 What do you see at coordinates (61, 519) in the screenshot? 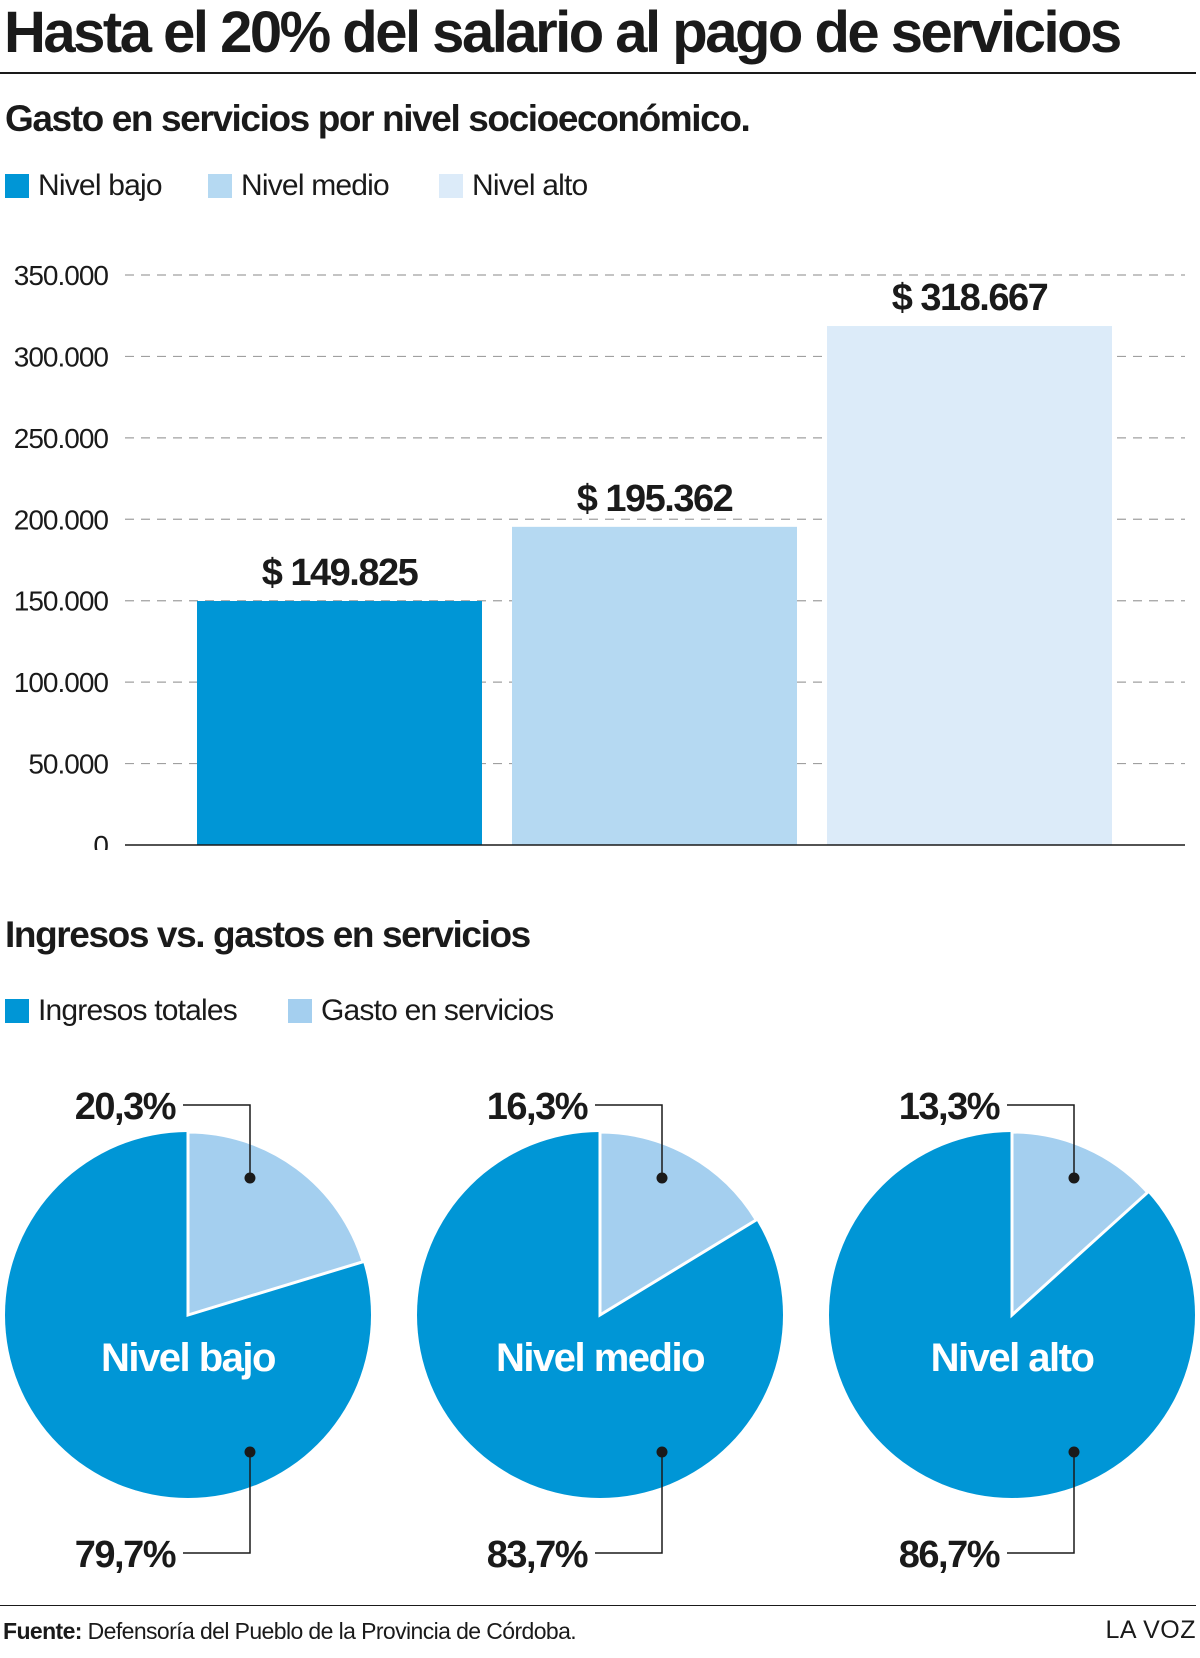
I see `y-tick-label: 200.000` at bounding box center [61, 519].